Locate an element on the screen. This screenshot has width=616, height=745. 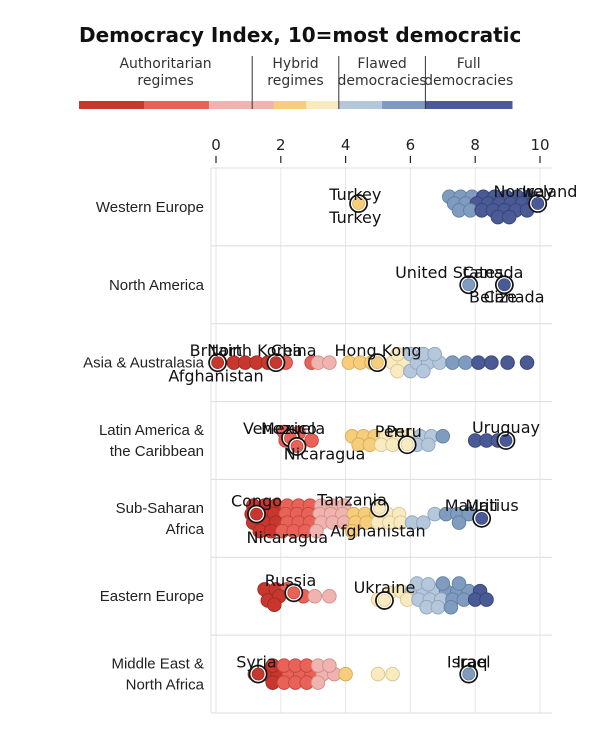
x-tick-label: 8 is located at coordinates (475, 145).